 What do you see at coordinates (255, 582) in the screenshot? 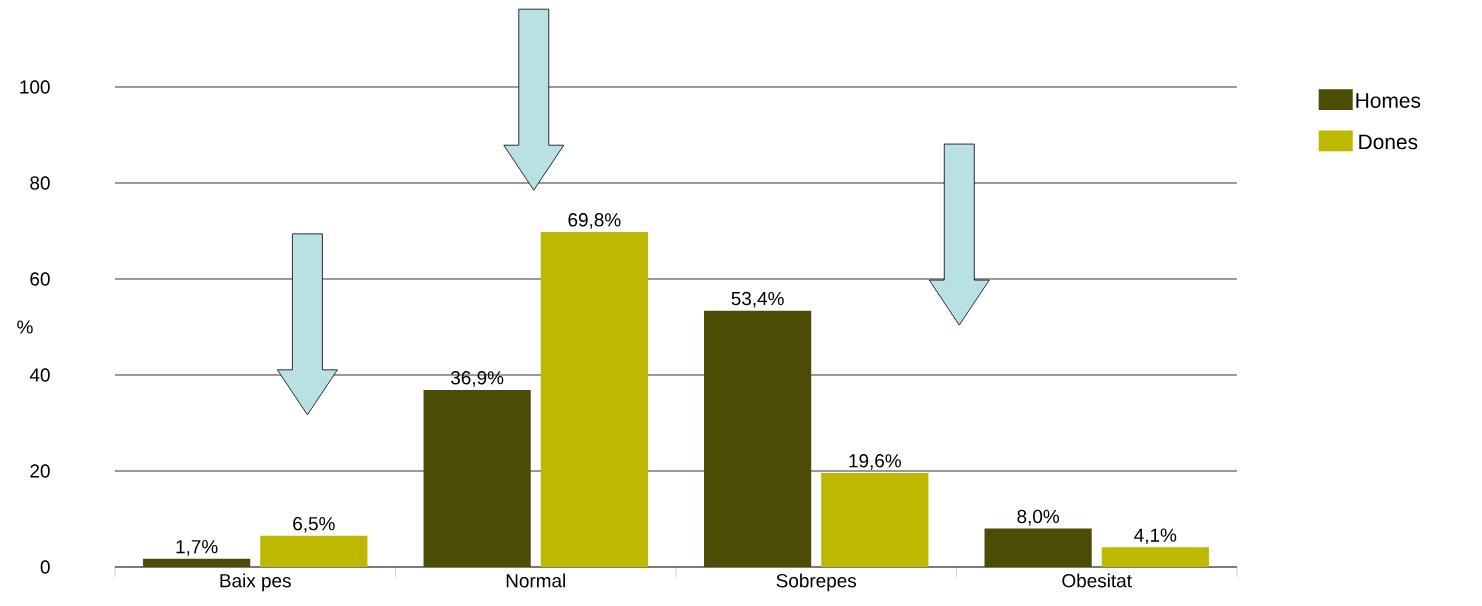
I see `x-tick-label: Baix pes` at bounding box center [255, 582].